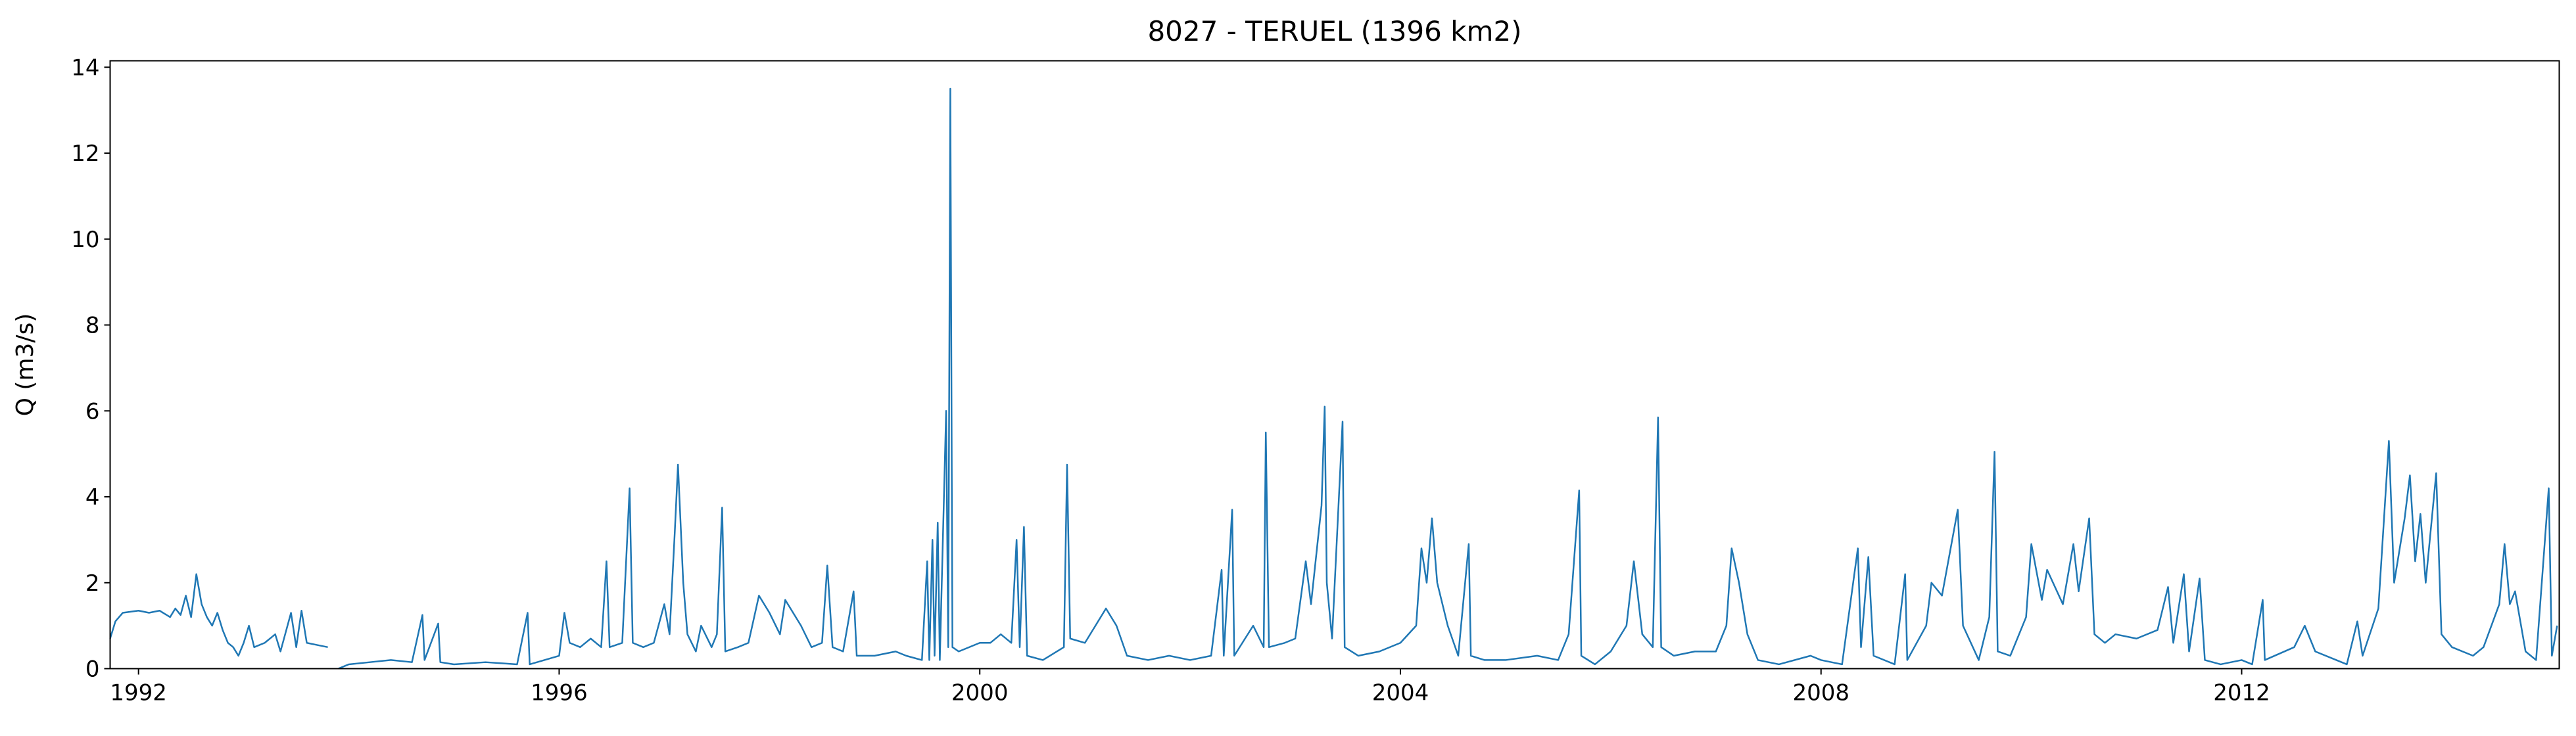 This screenshot has width=2576, height=736. Describe the element at coordinates (1821, 693) in the screenshot. I see `x-tick-label: 2008` at that location.